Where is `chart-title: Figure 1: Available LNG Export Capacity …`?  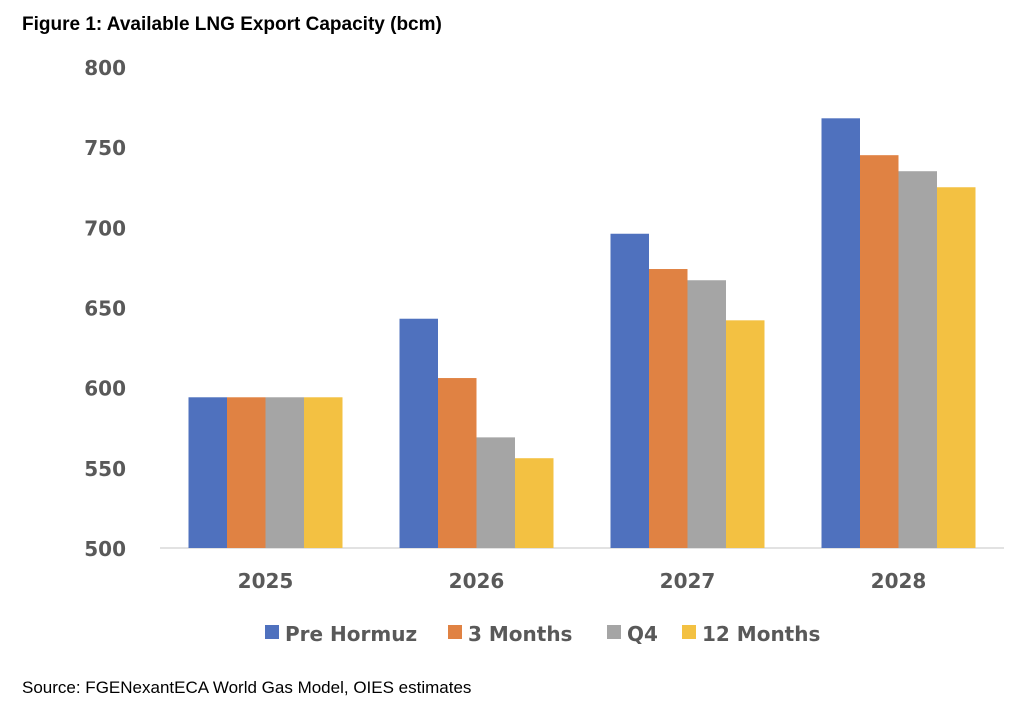
chart-title: Figure 1: Available LNG Export Capacity … is located at coordinates (232, 24).